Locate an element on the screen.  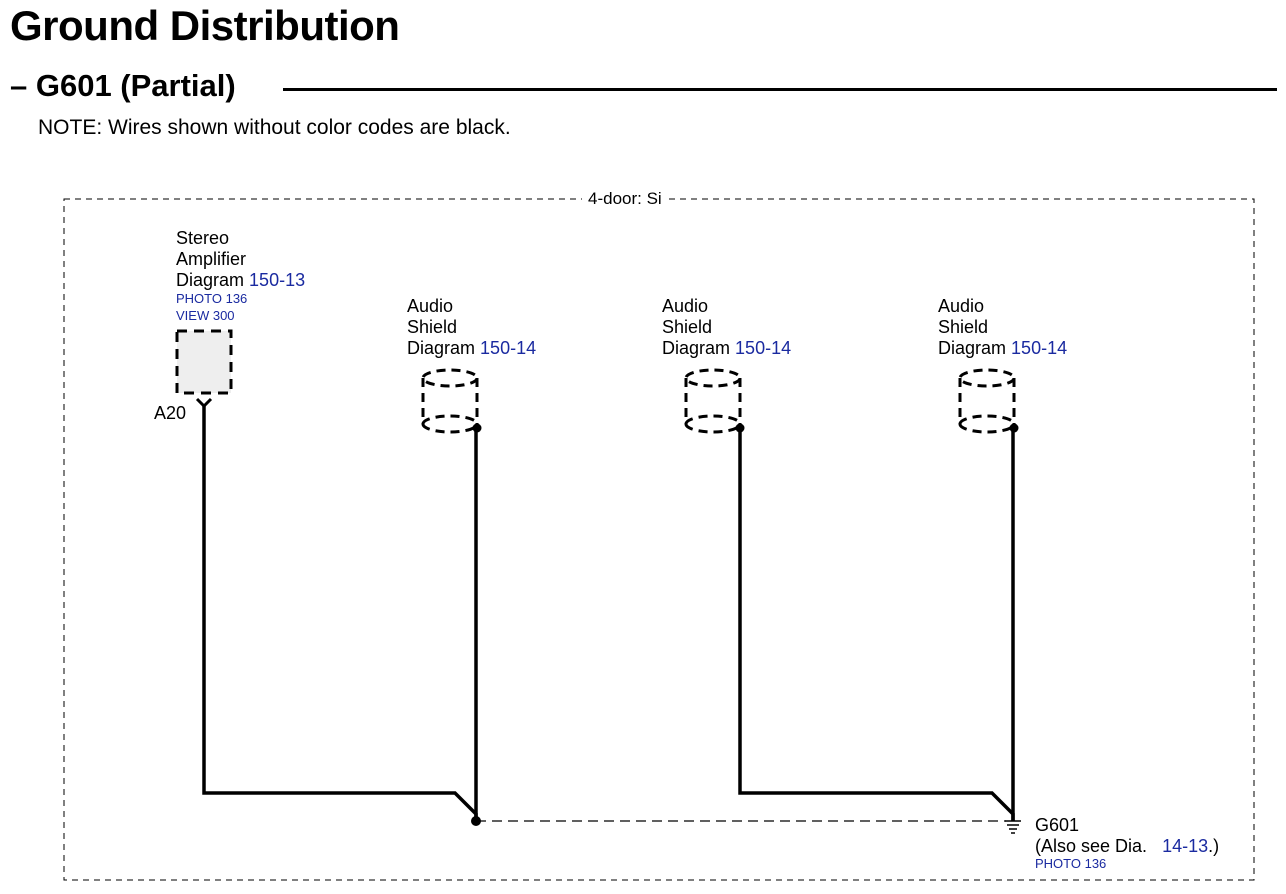
shield-label-1: Audio Shield Diagram 150-14 is located at coordinates (471, 327).